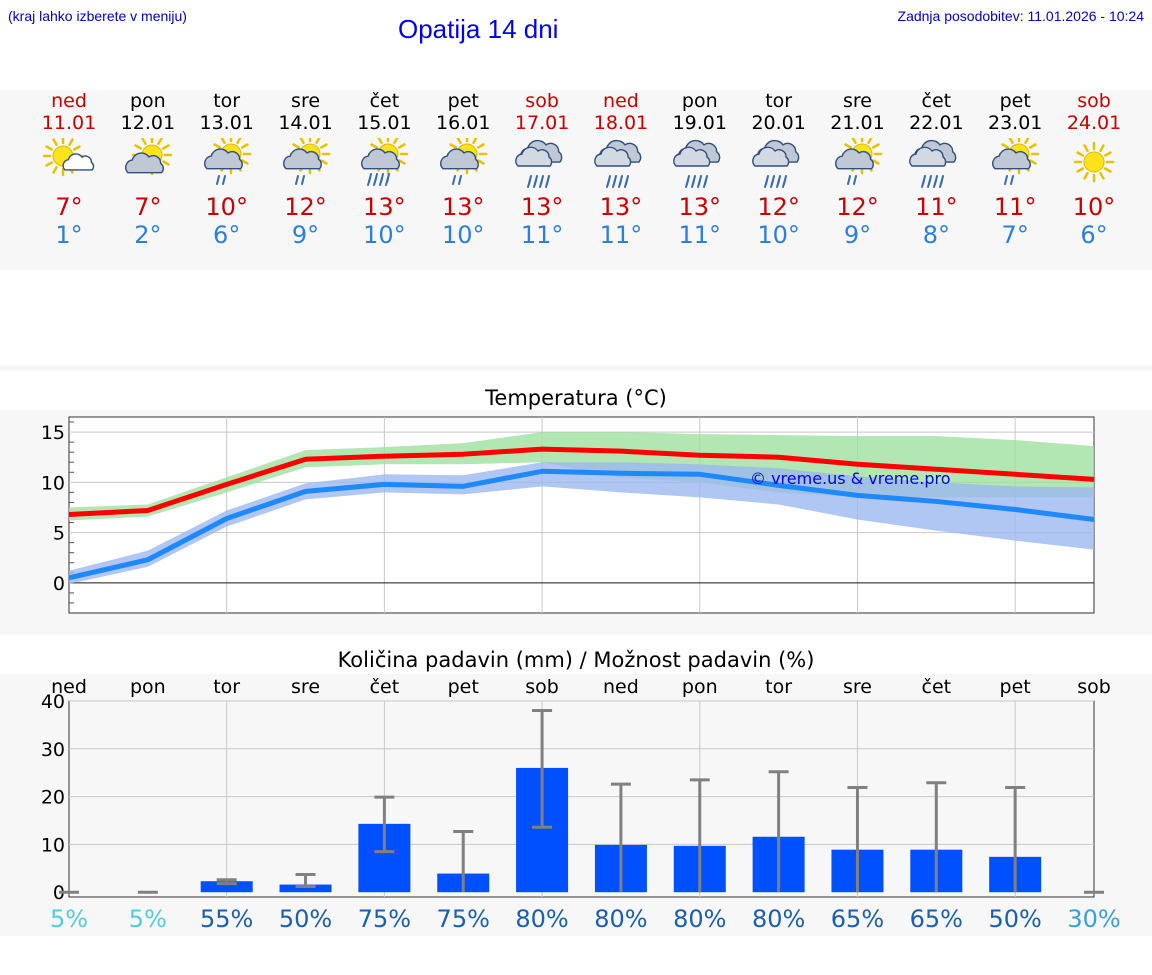  I want to click on min-temperature: 8°, so click(936, 235).